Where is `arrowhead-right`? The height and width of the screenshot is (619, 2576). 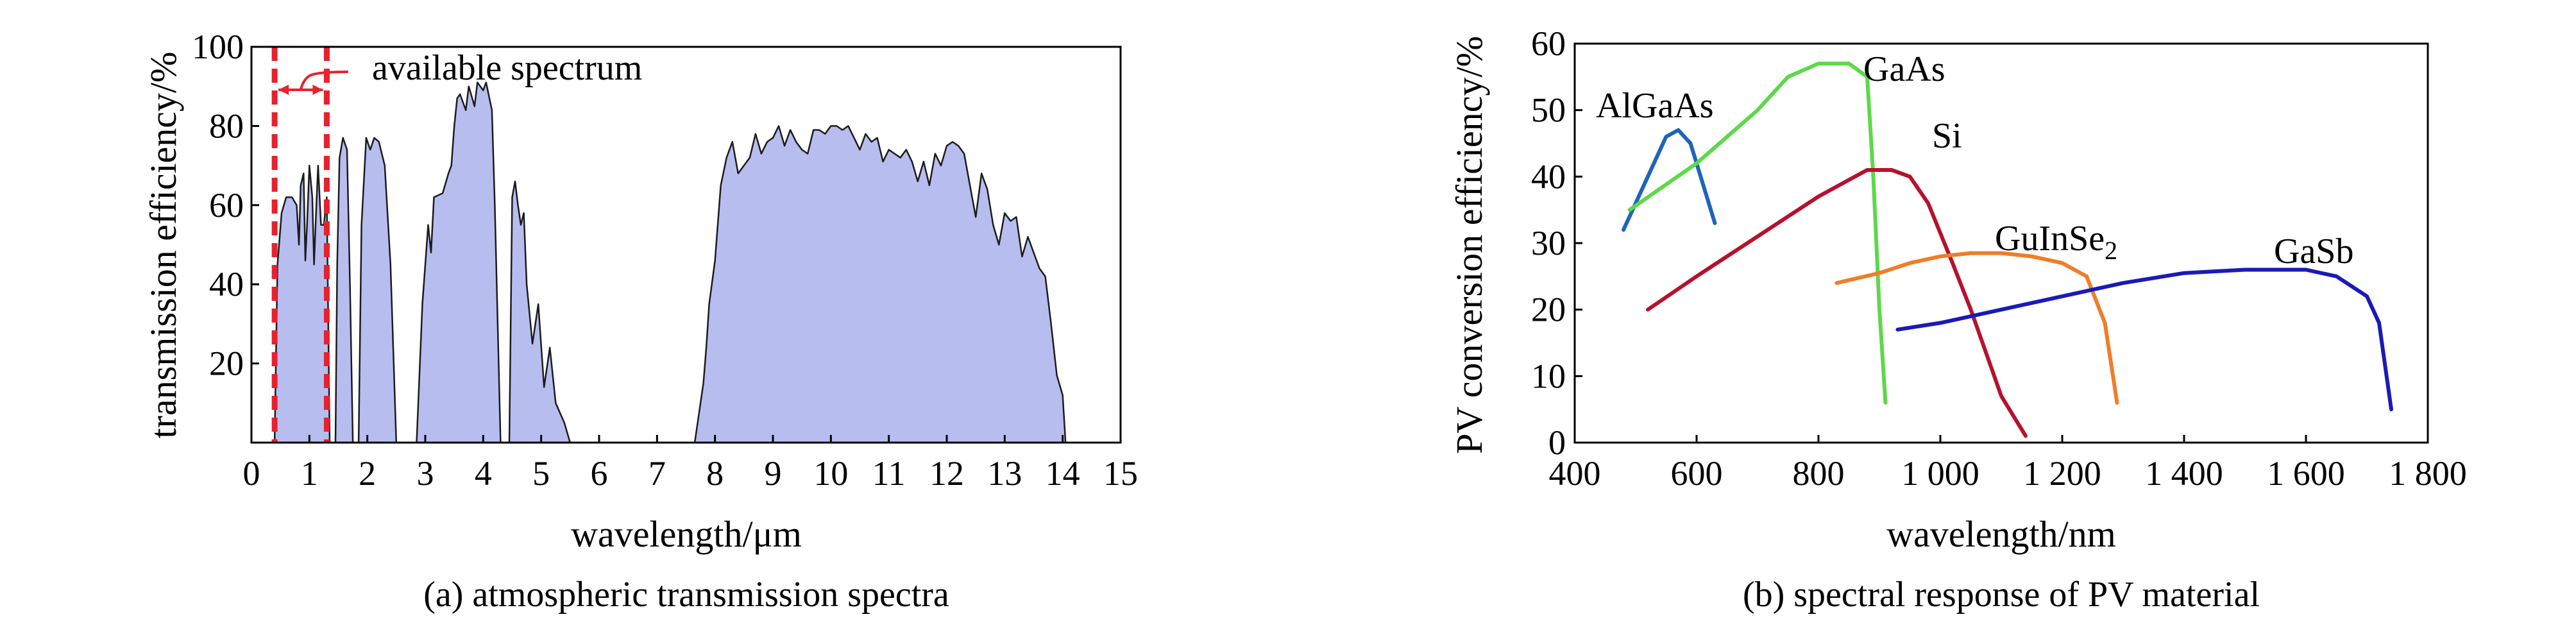
arrowhead-right is located at coordinates (317, 90).